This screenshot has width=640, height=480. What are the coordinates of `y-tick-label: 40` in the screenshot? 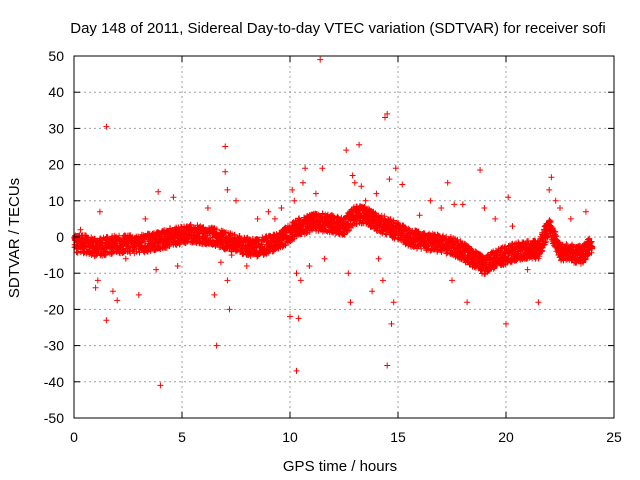 It's located at (56, 92).